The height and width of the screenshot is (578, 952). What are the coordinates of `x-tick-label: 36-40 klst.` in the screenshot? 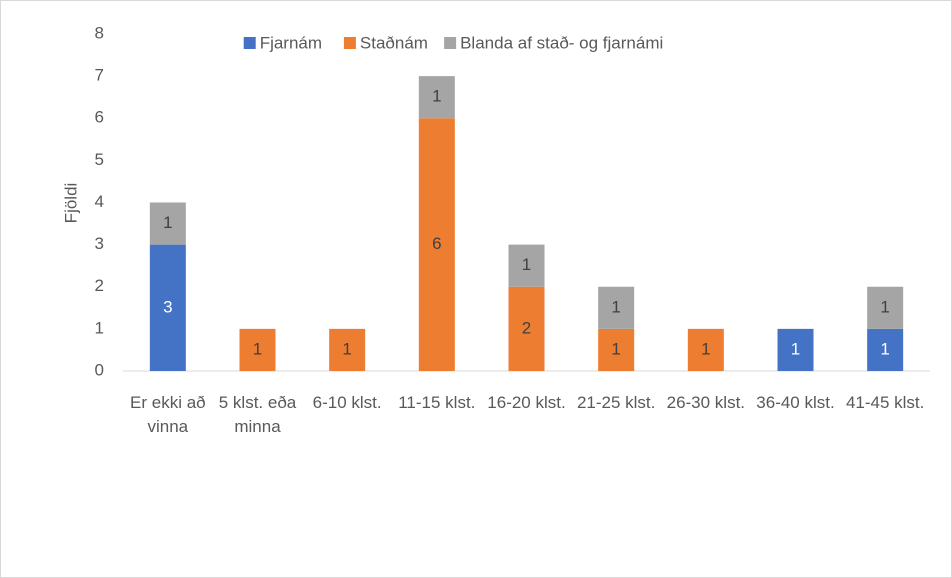 It's located at (795, 402).